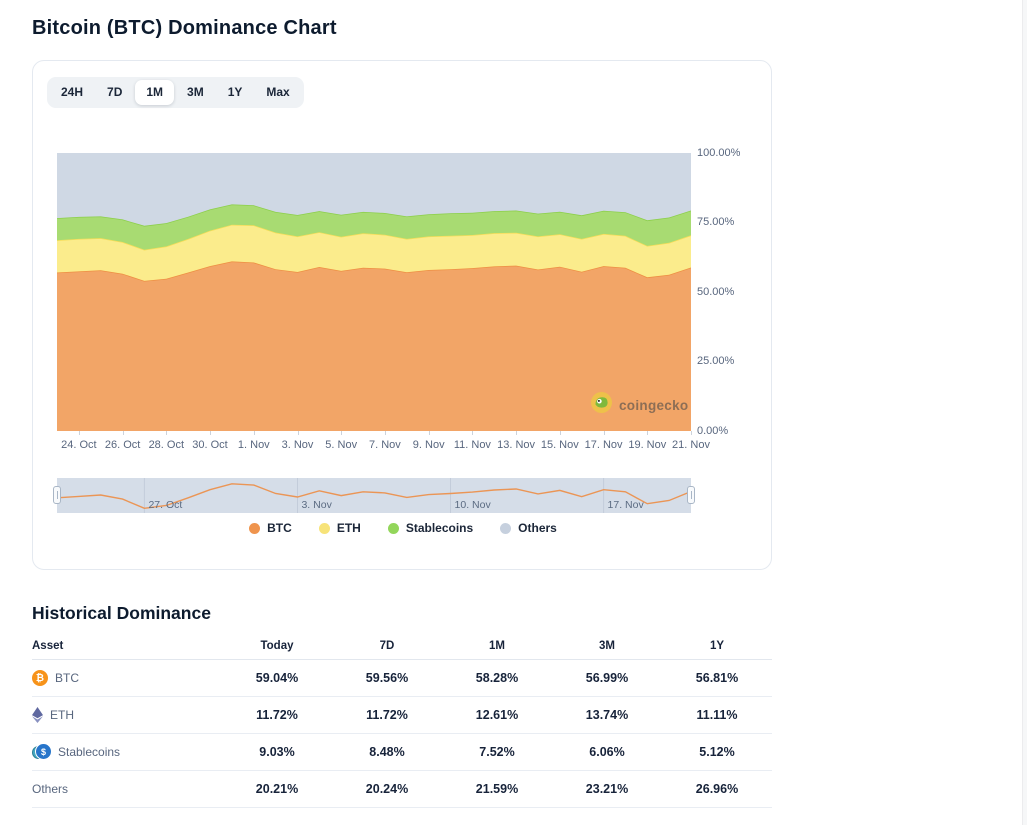  I want to click on x-axis-label: 17. Nov, so click(603, 445).